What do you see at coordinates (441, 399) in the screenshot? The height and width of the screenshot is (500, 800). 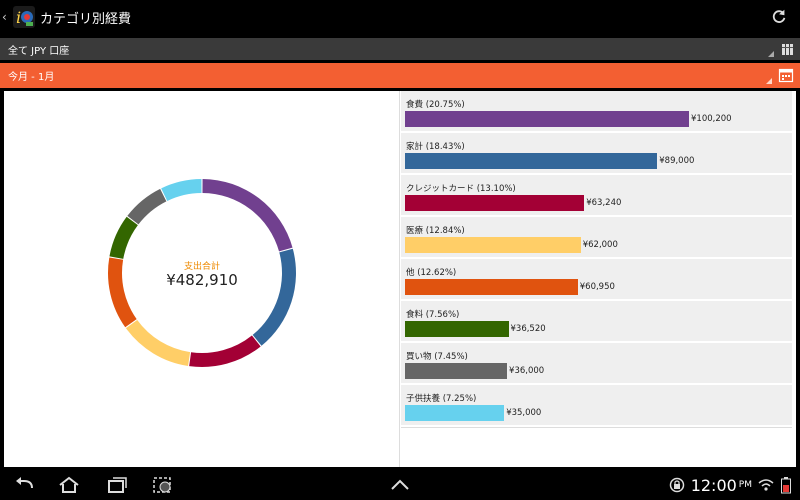 I see `category-label: 子供扶養 (7.25%)` at bounding box center [441, 399].